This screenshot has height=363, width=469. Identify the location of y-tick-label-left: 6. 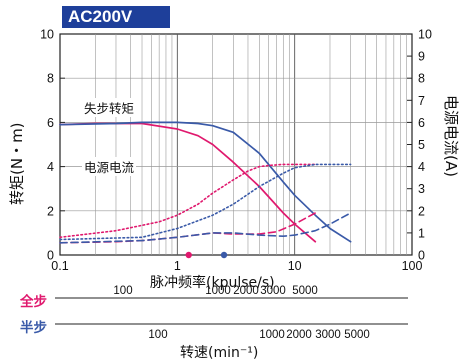
(50, 123).